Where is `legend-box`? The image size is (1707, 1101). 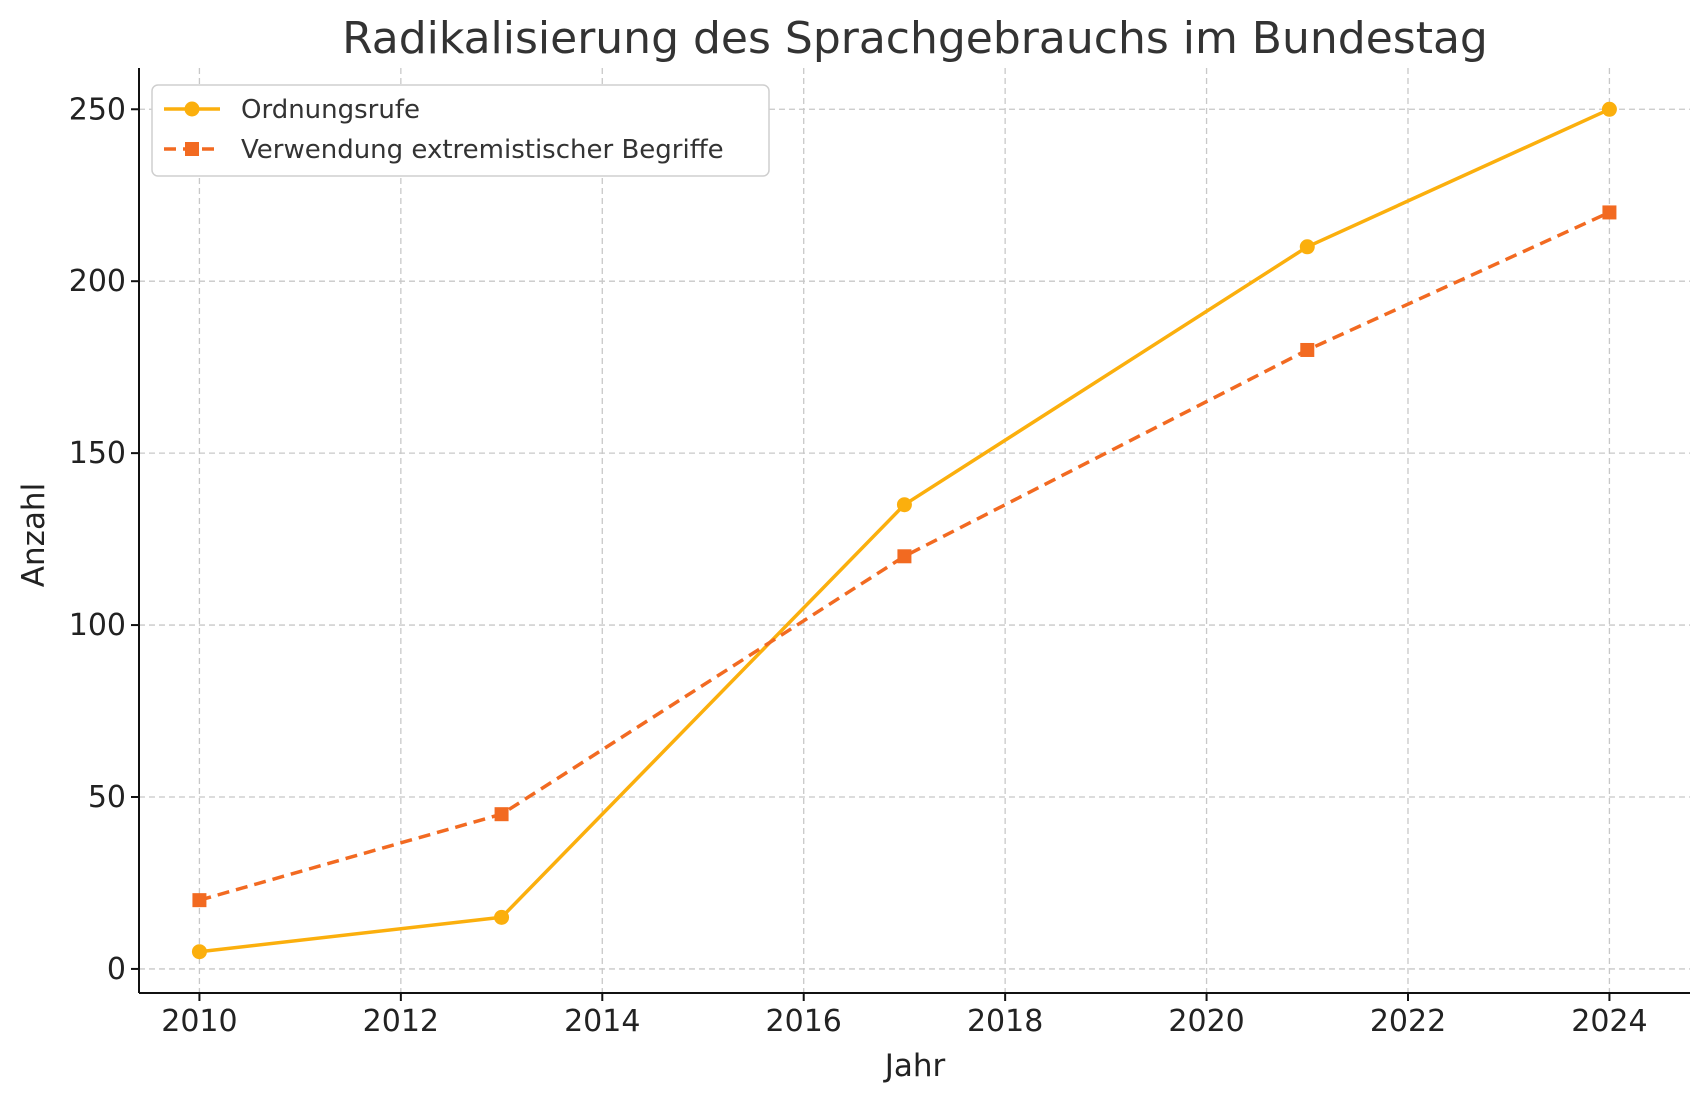
legend-box is located at coordinates (460, 130).